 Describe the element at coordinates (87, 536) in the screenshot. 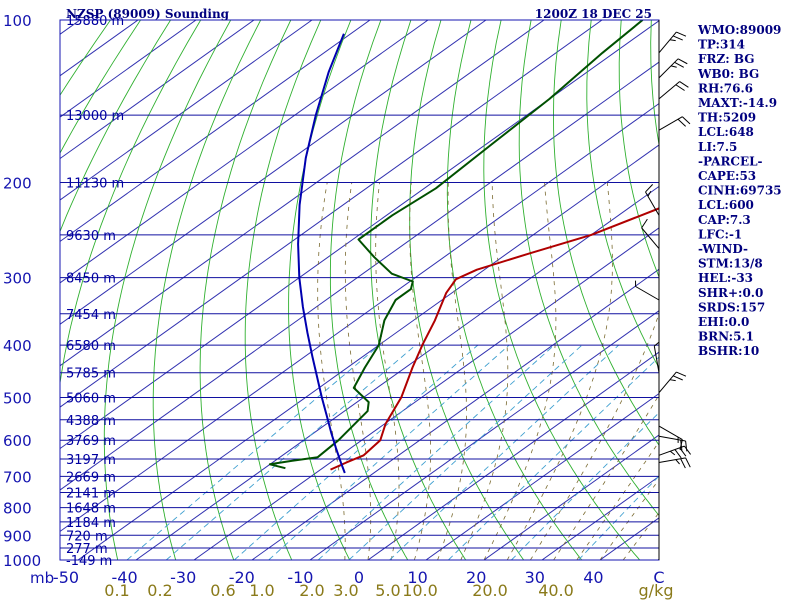

I see `height-label: 720 m` at that location.